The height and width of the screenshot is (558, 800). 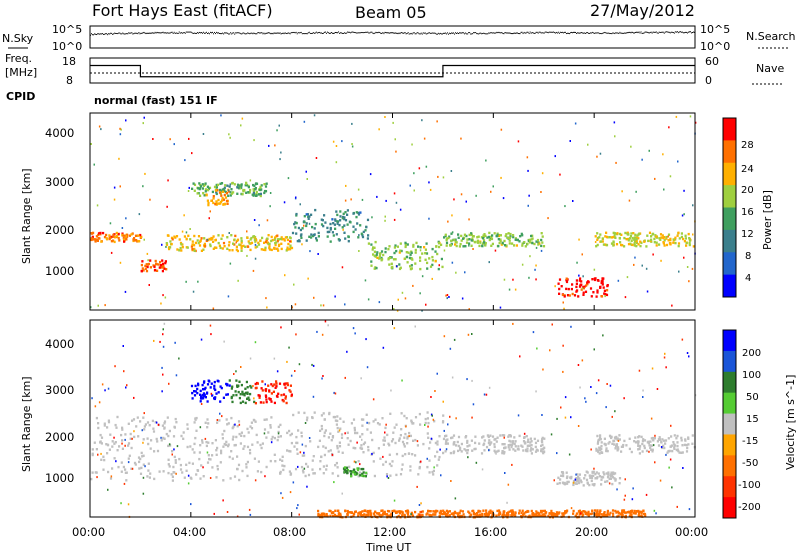 What do you see at coordinates (26, 424) in the screenshot?
I see `velocity-ylabel: Slant Range [km]` at bounding box center [26, 424].